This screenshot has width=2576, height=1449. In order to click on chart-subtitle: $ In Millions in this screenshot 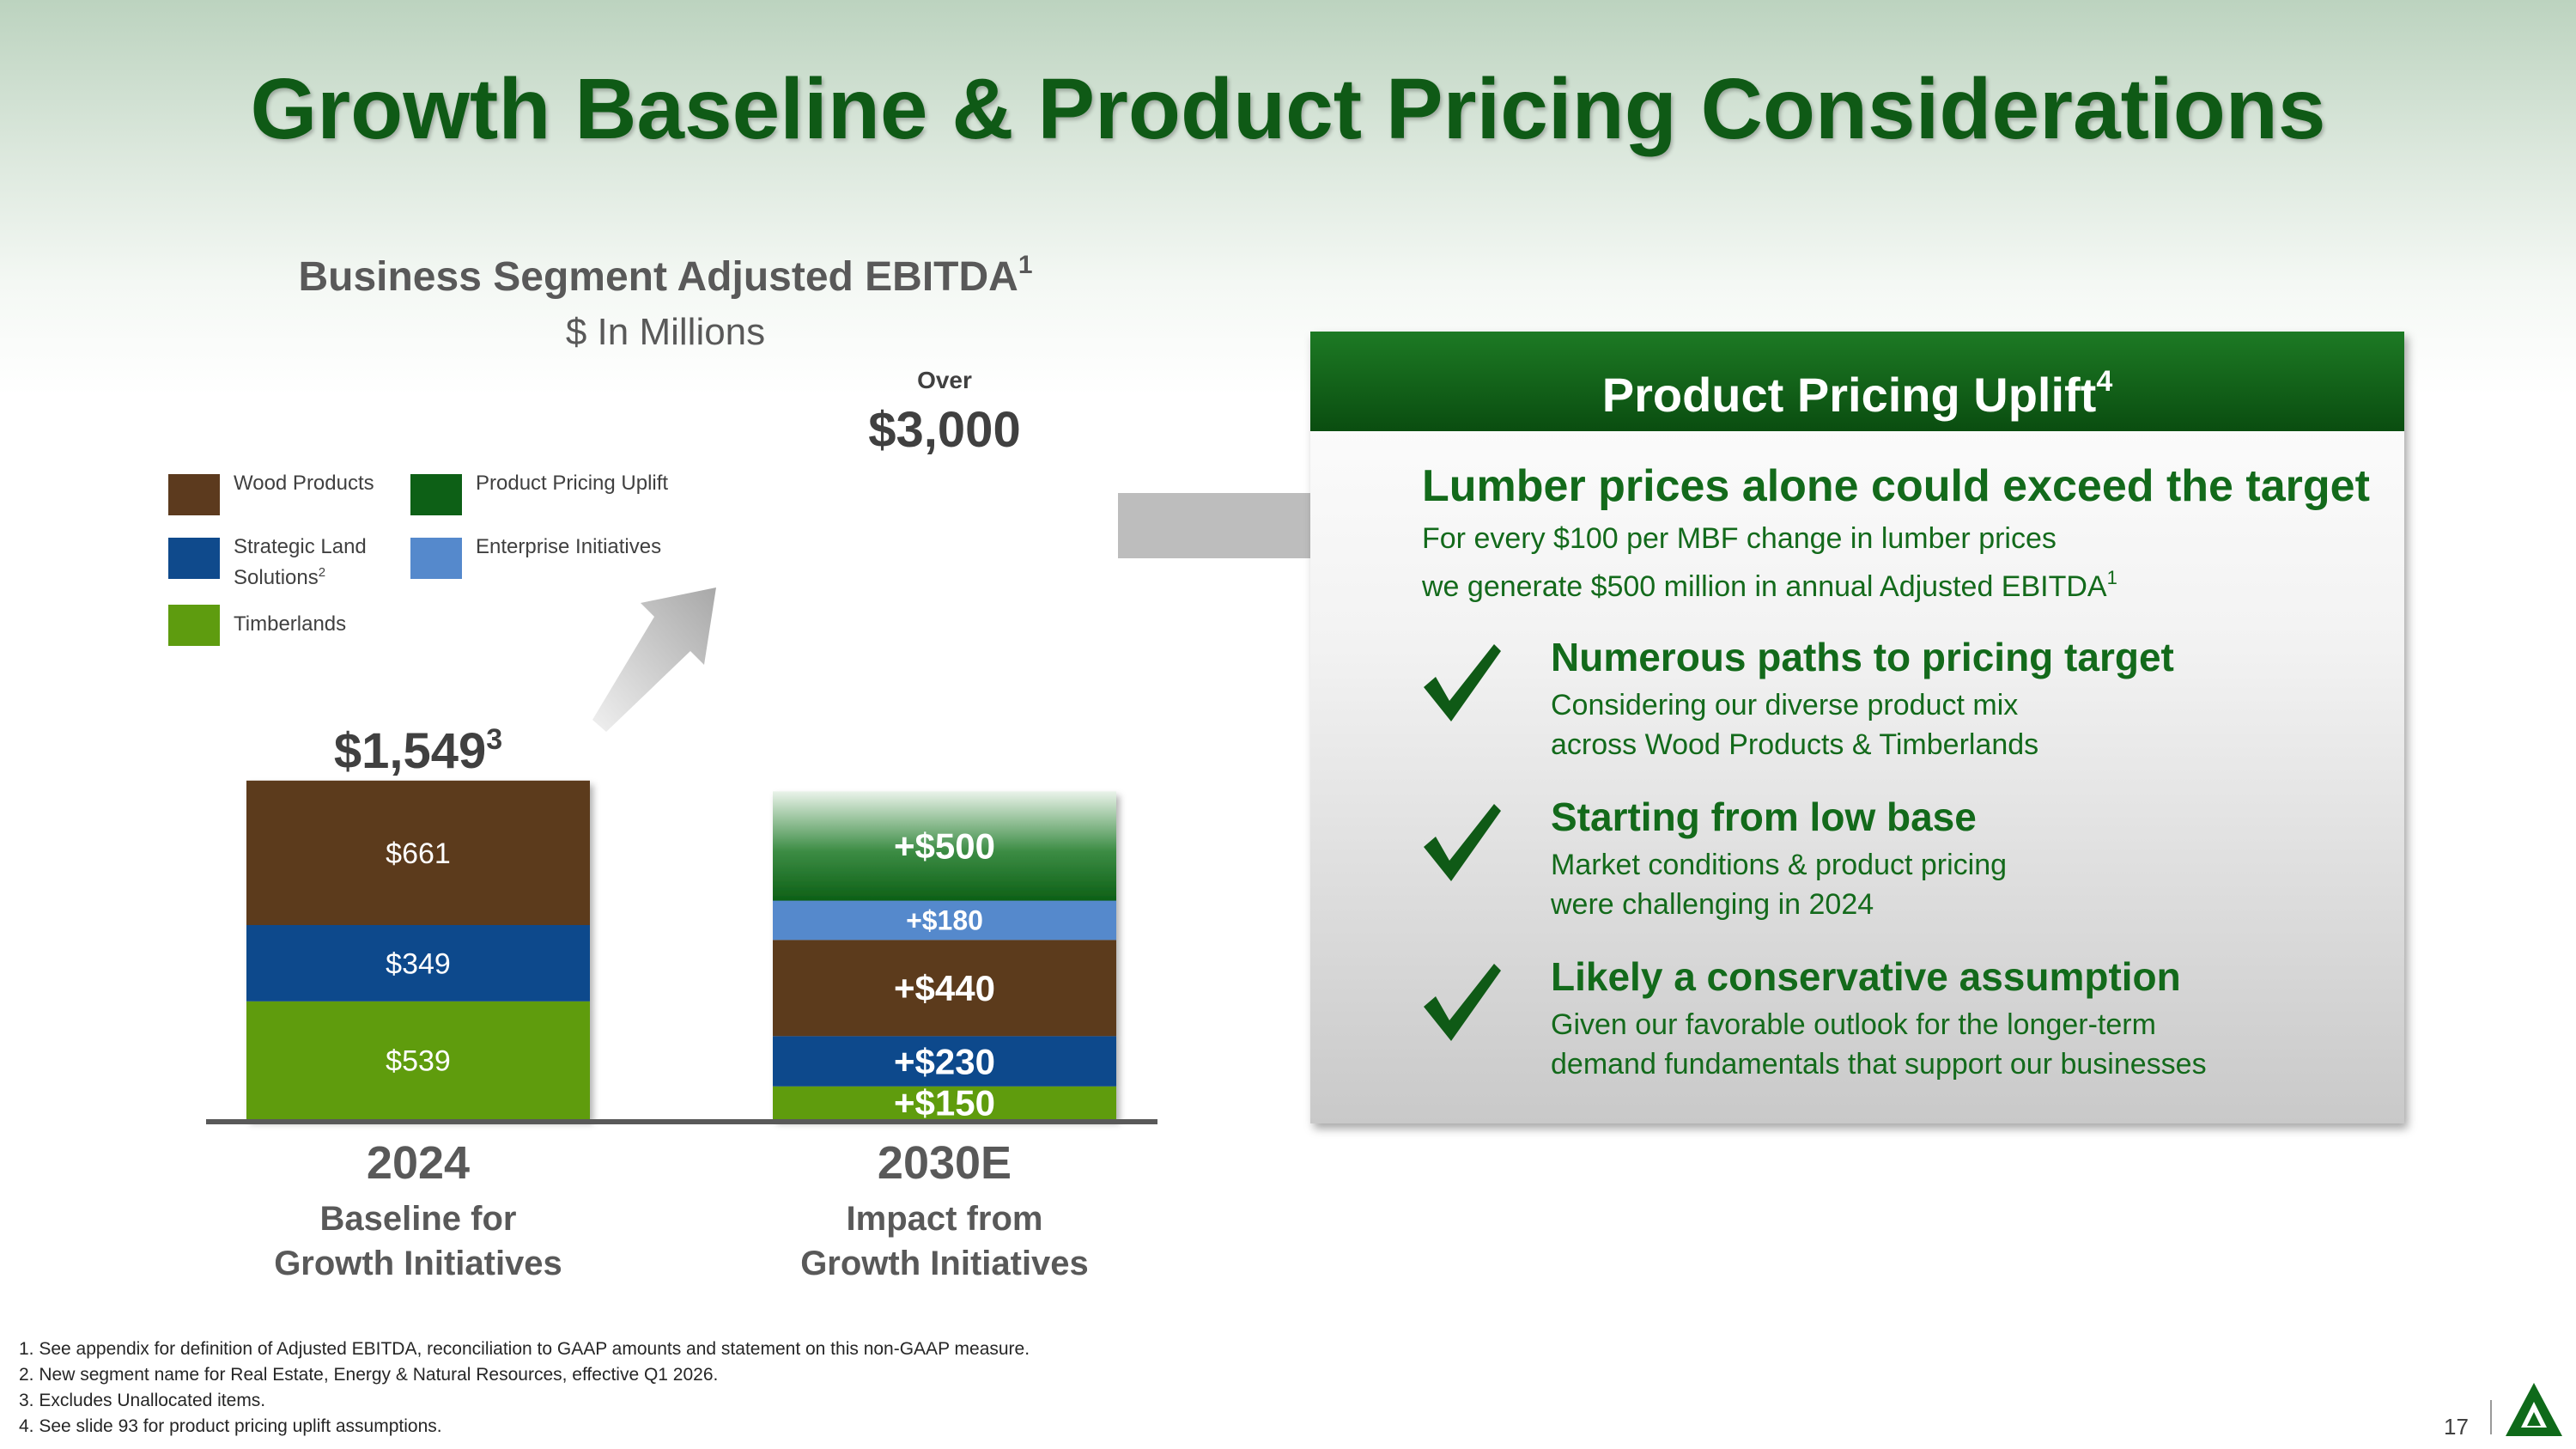, I will do `click(665, 332)`.